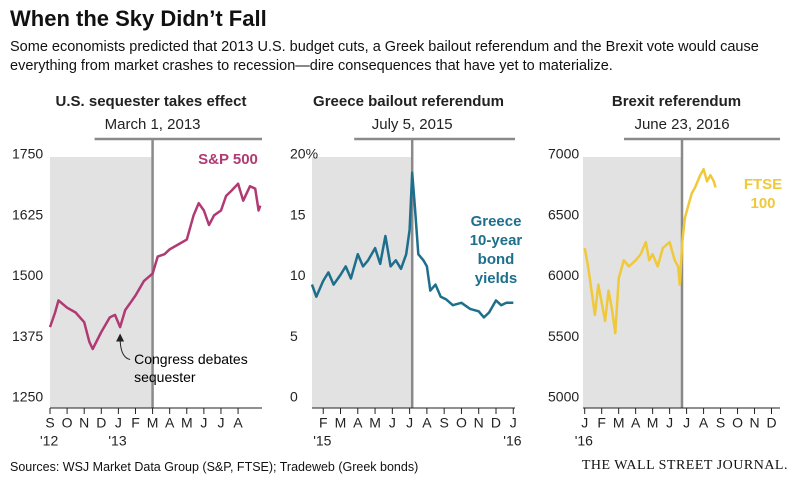 This screenshot has width=800, height=489. What do you see at coordinates (228, 159) in the screenshot?
I see `series-label: S&P 500` at bounding box center [228, 159].